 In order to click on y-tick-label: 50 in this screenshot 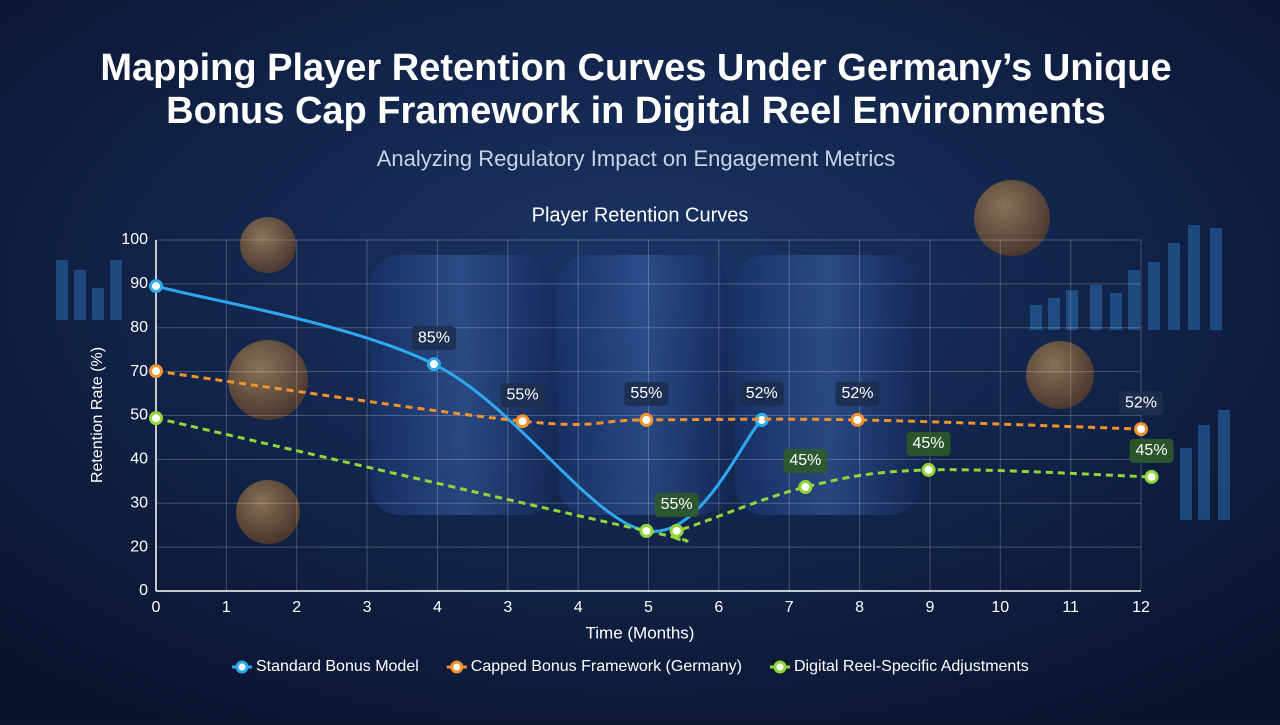, I will do `click(139, 415)`.